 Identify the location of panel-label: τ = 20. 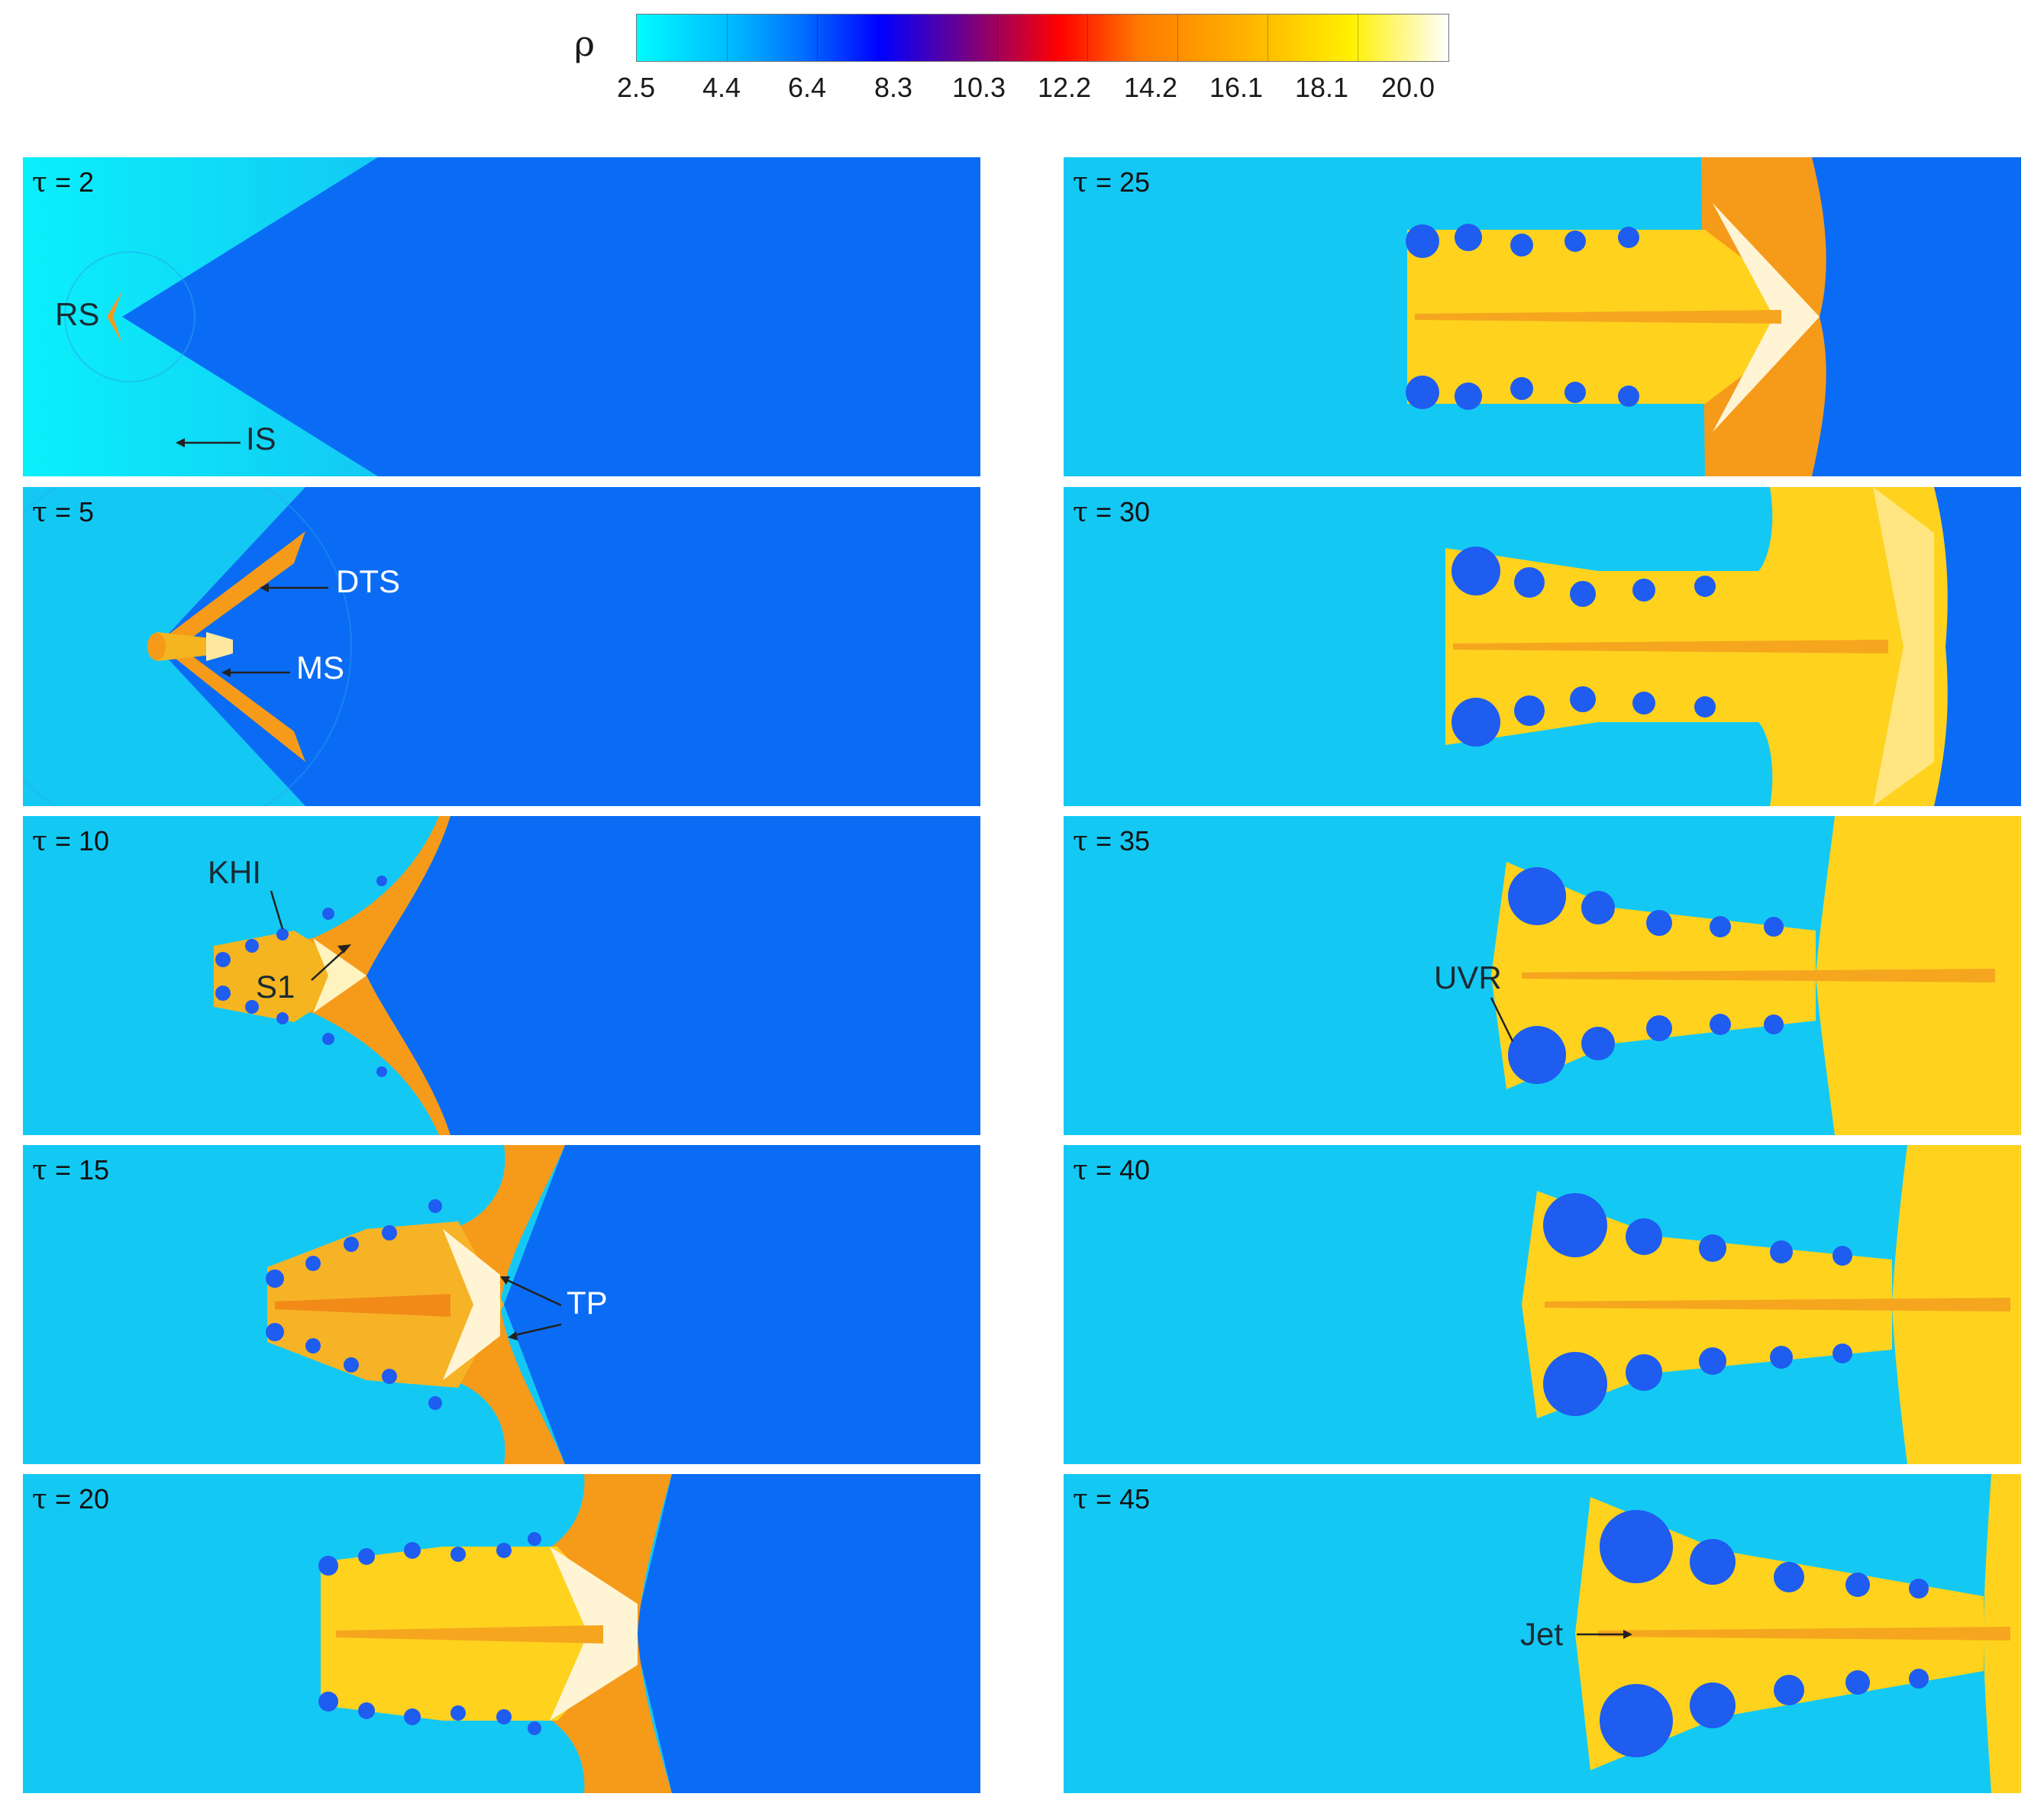
(71, 1499).